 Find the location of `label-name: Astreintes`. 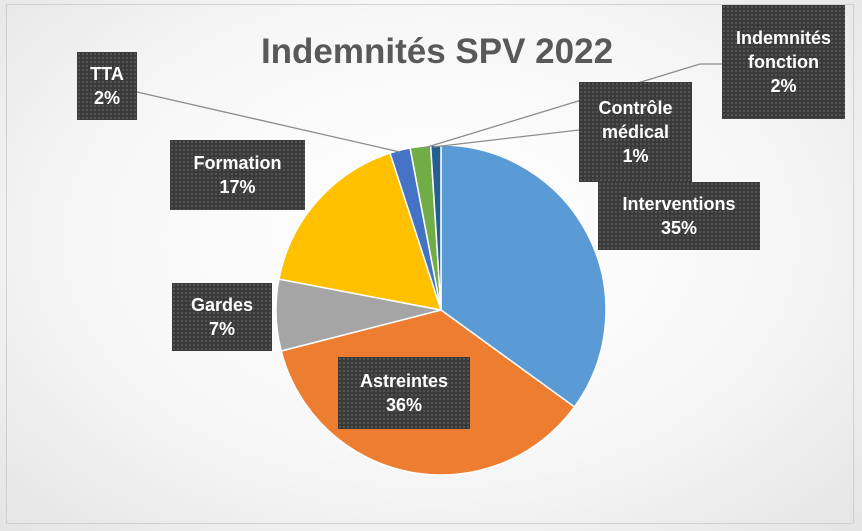

label-name: Astreintes is located at coordinates (404, 381).